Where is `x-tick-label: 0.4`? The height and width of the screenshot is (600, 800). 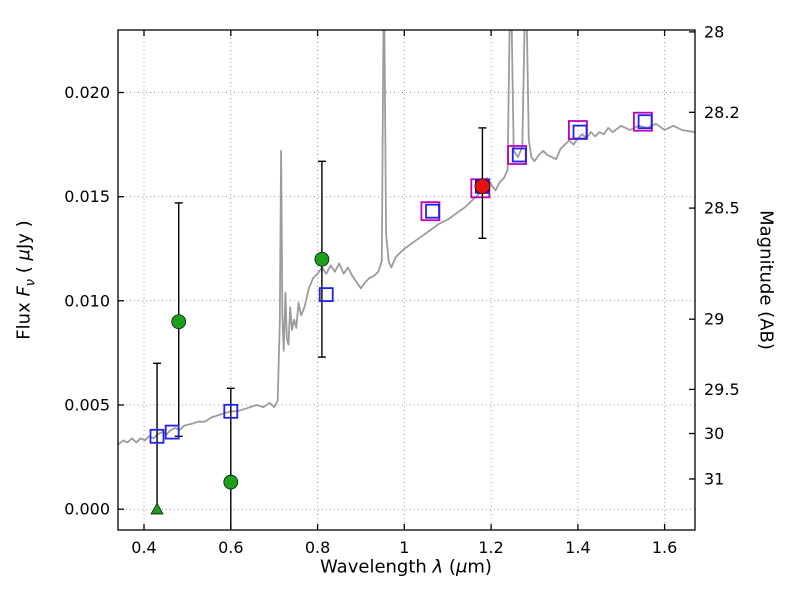 x-tick-label: 0.4 is located at coordinates (143, 547).